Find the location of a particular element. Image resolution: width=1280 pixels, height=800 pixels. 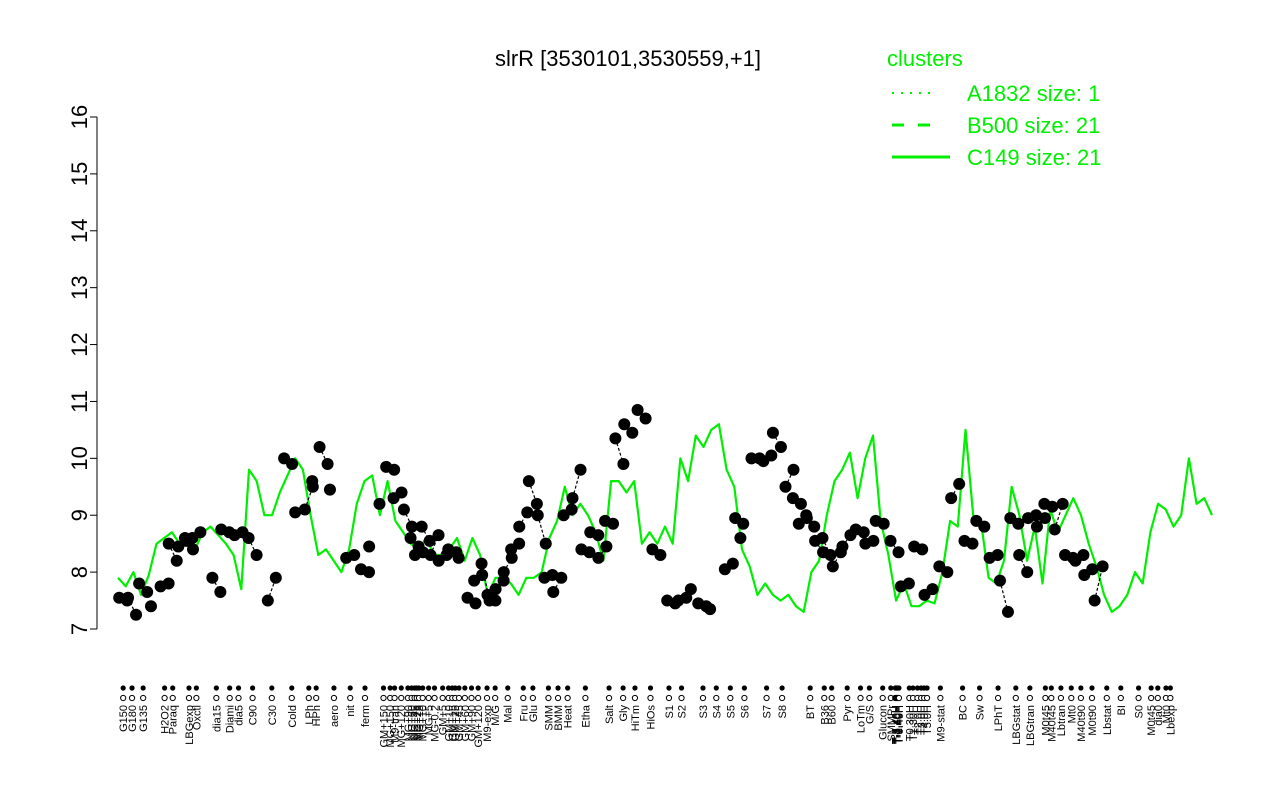

x-tick-label: MG+45 is located at coordinates (416, 723).